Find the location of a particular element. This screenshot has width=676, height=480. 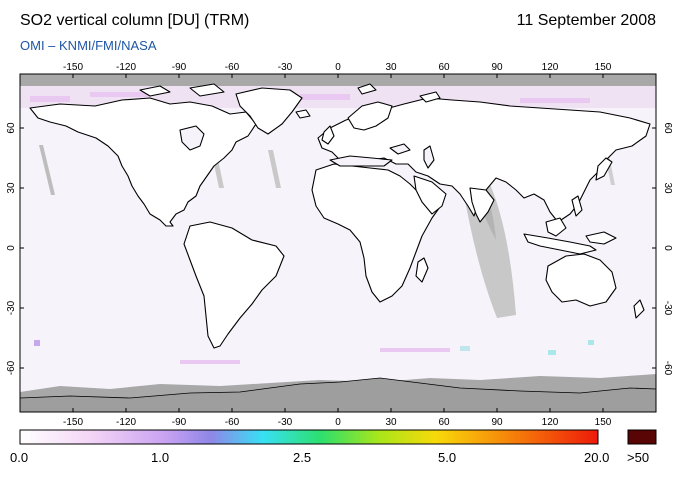

lon-tick-label-top: 150 is located at coordinates (603, 67).